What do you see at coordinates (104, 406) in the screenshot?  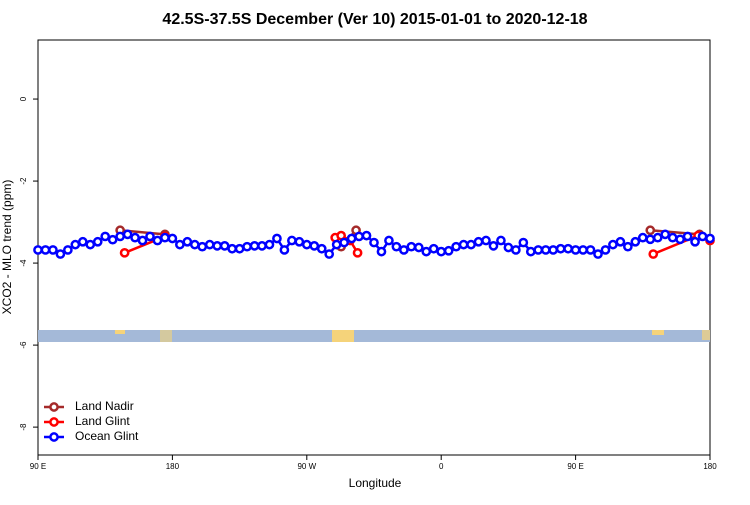 I see `legend-label: Land Nadir` at bounding box center [104, 406].